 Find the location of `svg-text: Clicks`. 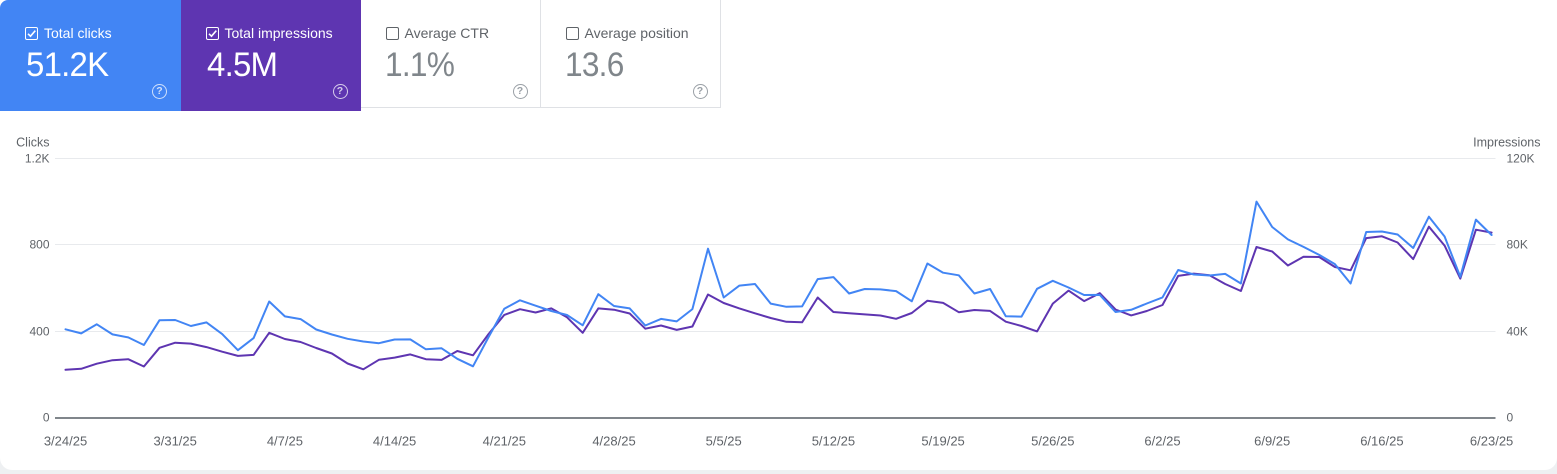

svg-text: Clicks is located at coordinates (32, 143).